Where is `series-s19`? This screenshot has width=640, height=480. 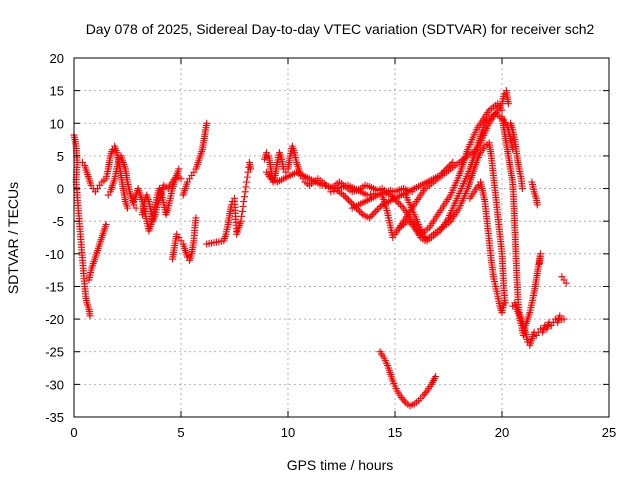 series-s19 is located at coordinates (516, 156).